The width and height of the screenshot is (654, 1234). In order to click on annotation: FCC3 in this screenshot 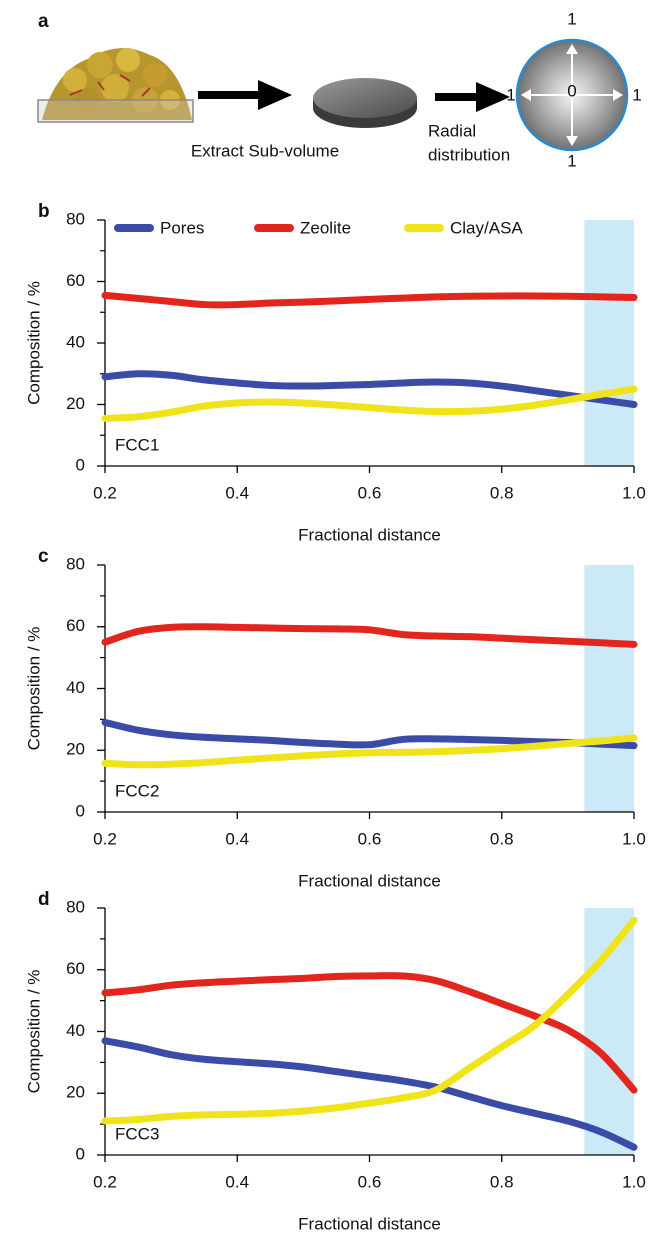, I will do `click(137, 1133)`.